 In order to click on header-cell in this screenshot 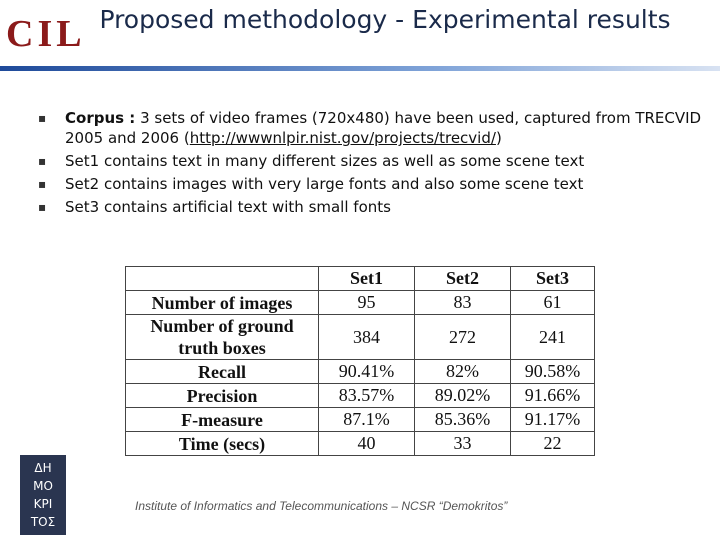, I will do `click(222, 278)`.